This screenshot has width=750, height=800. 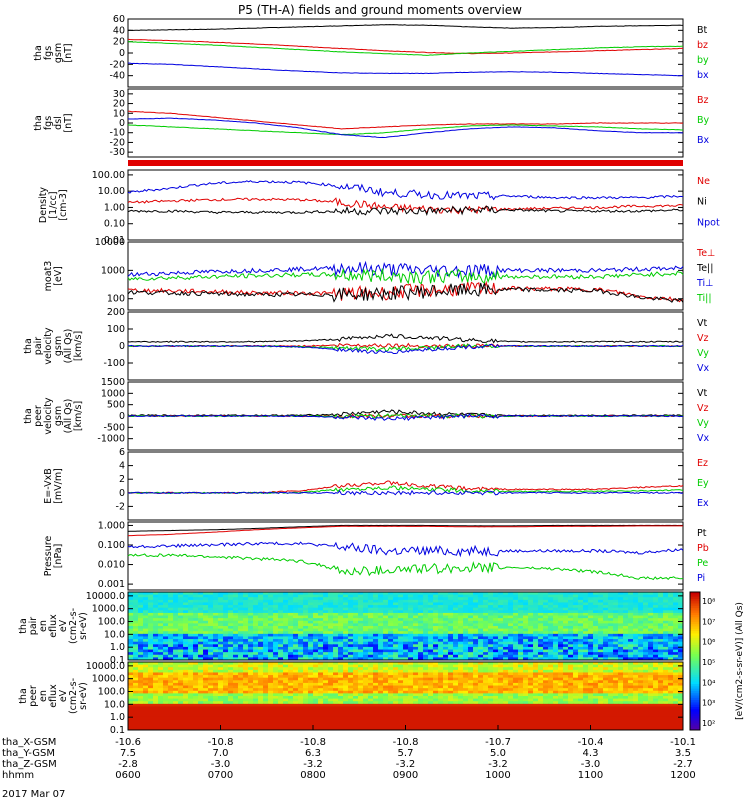 I want to click on y-tick-label: 0.10, so click(x=114, y=224).